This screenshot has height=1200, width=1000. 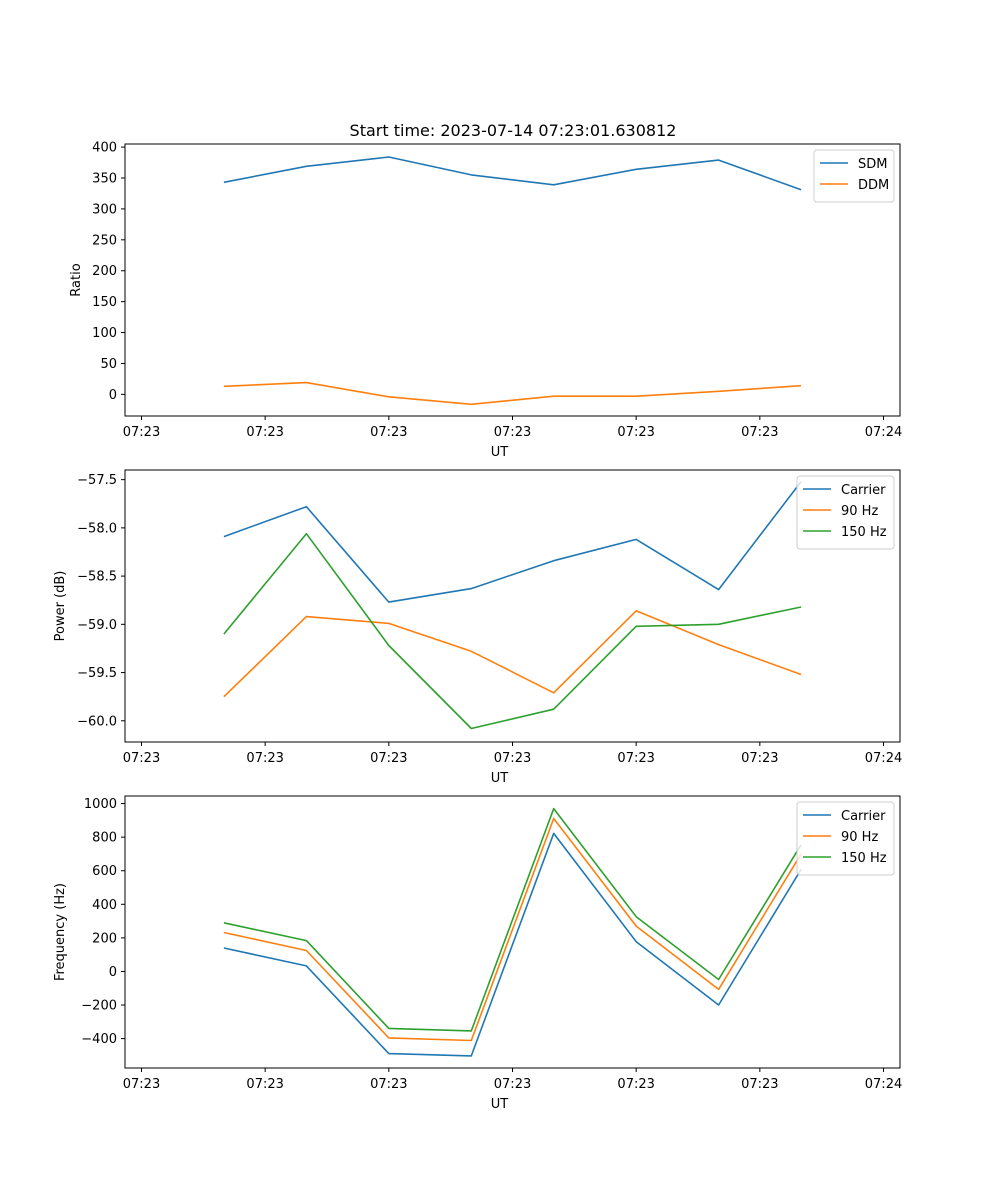 I want to click on frequency-ytick-label: 800, so click(x=104, y=838).